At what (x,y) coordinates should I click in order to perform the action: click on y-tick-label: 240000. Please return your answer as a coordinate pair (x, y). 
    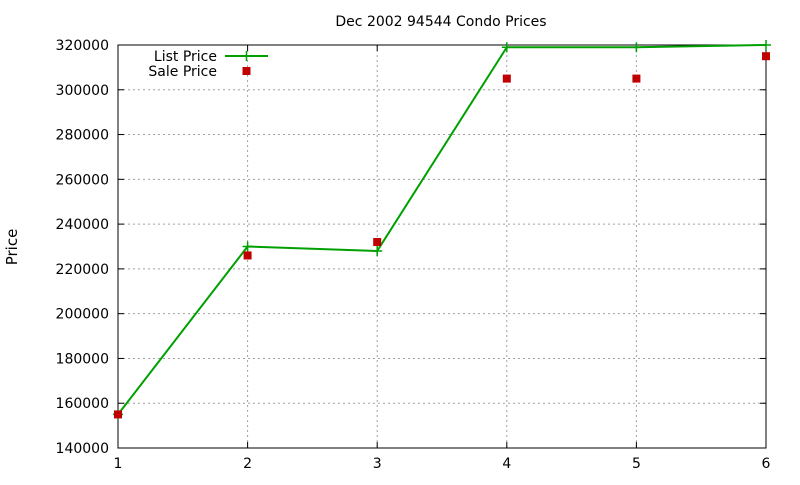
    Looking at the image, I should click on (82, 225).